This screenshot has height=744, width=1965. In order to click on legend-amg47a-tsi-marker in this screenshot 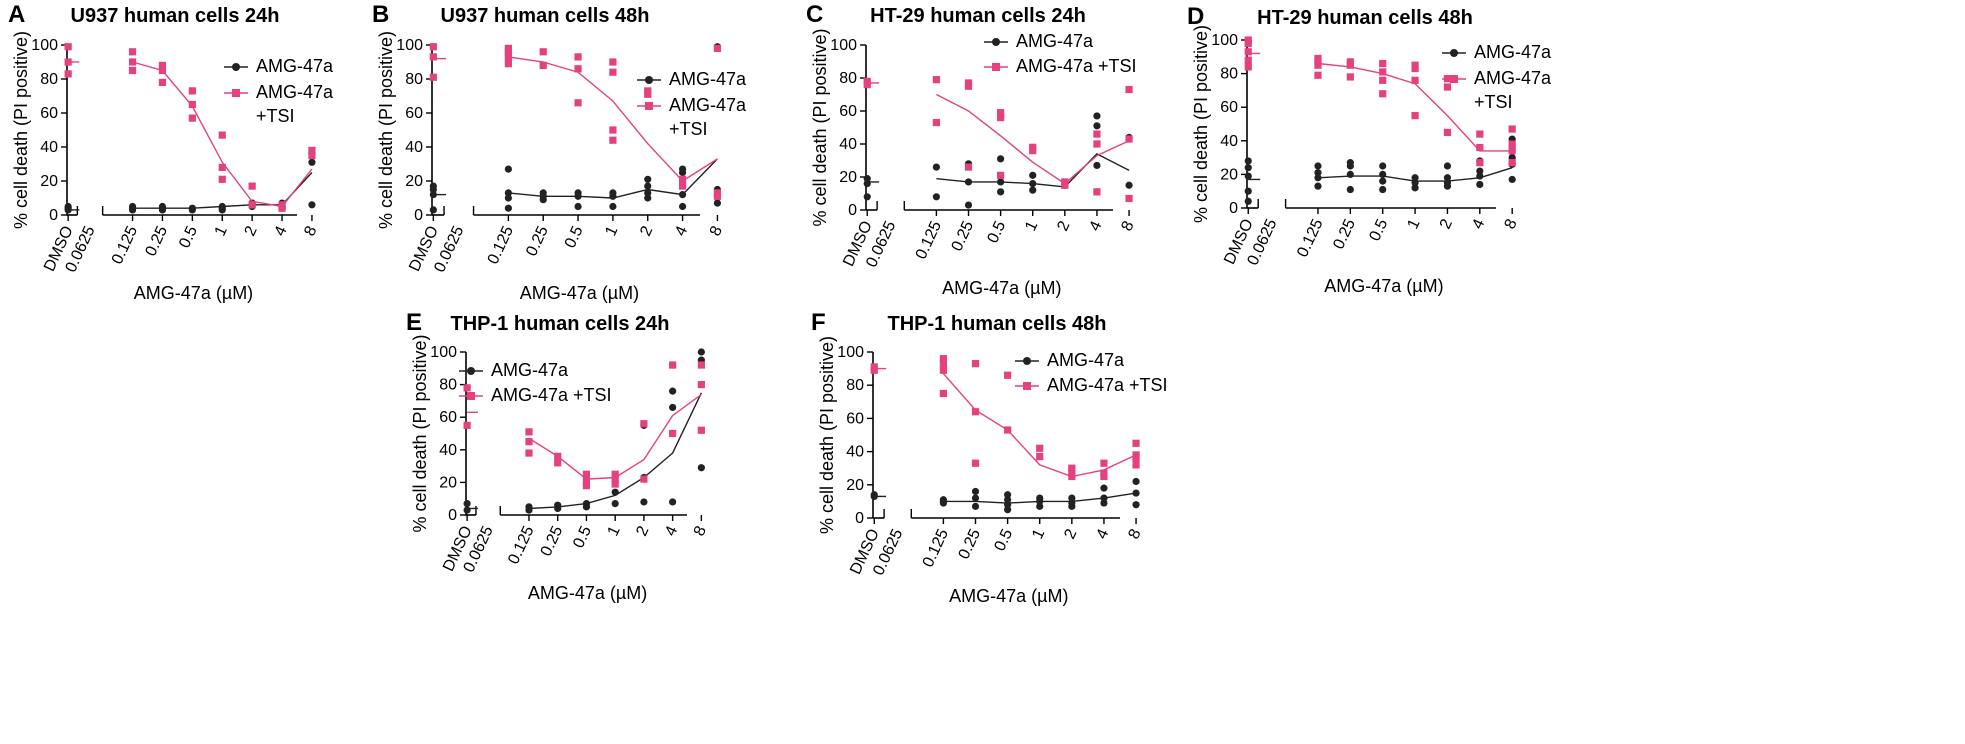, I will do `click(649, 106)`.